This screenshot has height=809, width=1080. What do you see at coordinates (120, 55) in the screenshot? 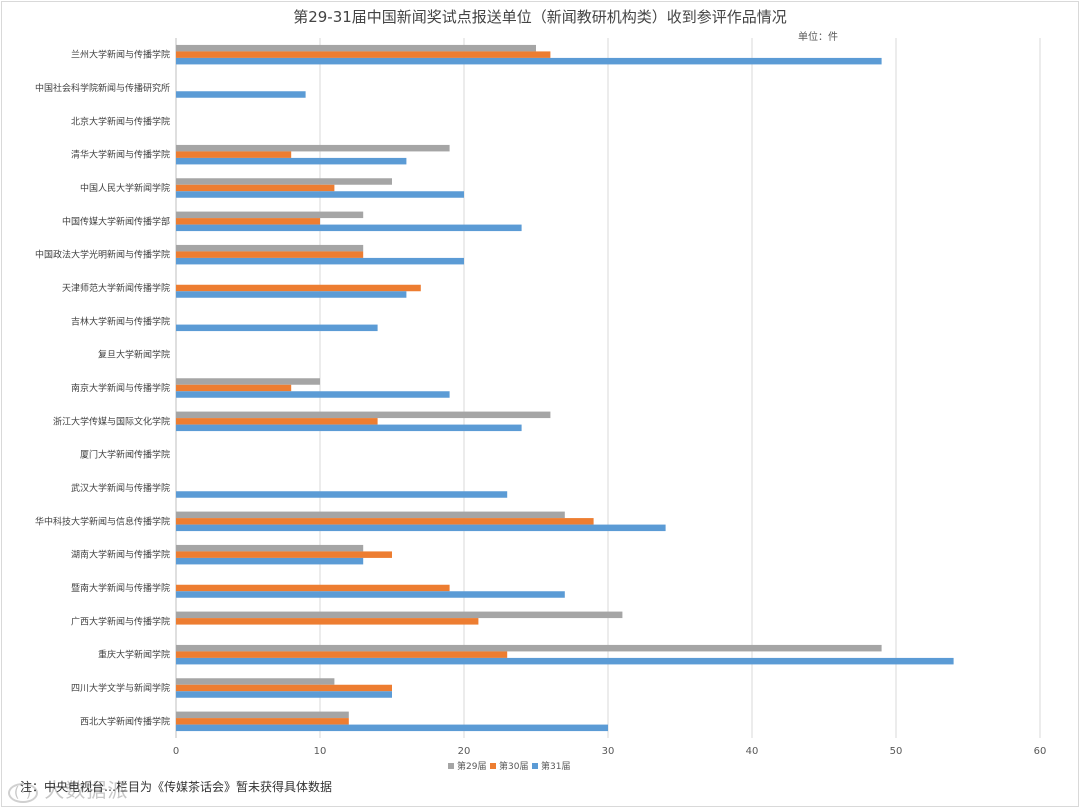
I see `category-label: 兰州大学新闻与传播学院` at bounding box center [120, 55].